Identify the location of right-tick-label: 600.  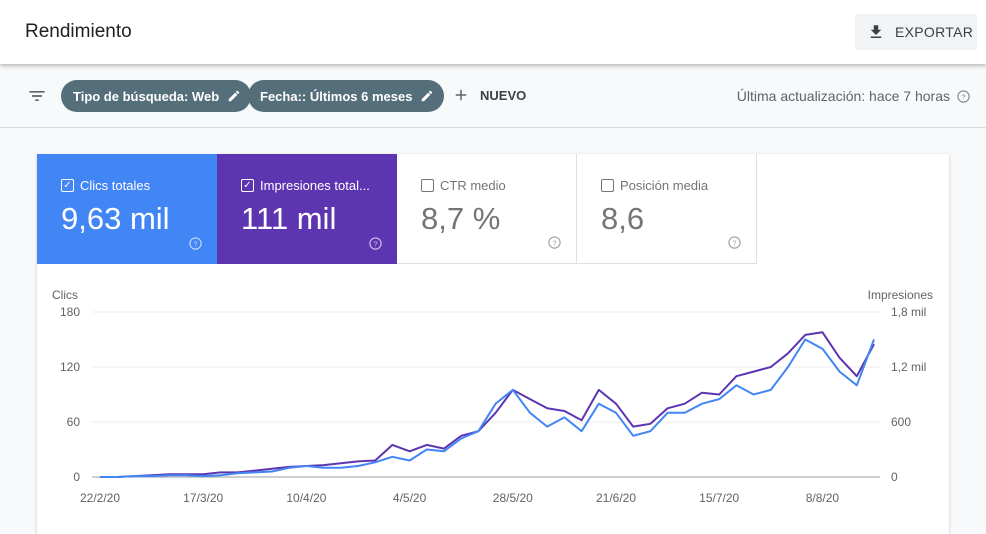
(901, 422).